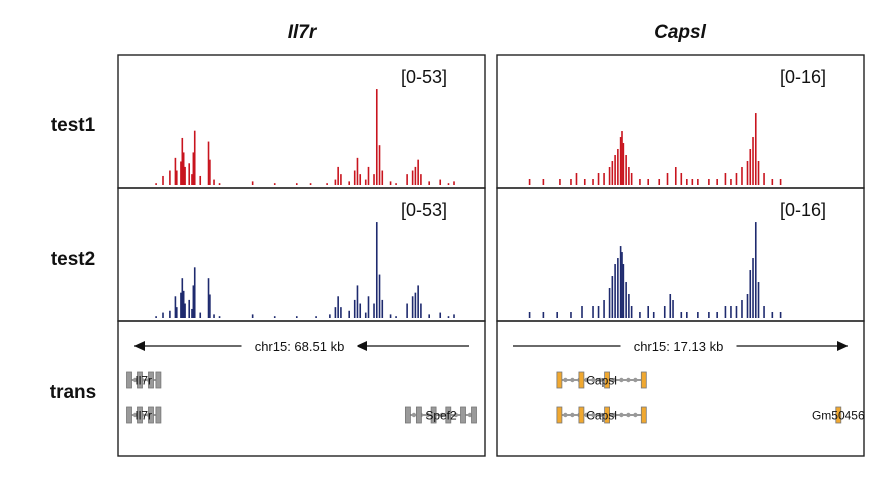  Describe the element at coordinates (170, 177) in the screenshot. I see `signal-bar-t0-p2` at that location.